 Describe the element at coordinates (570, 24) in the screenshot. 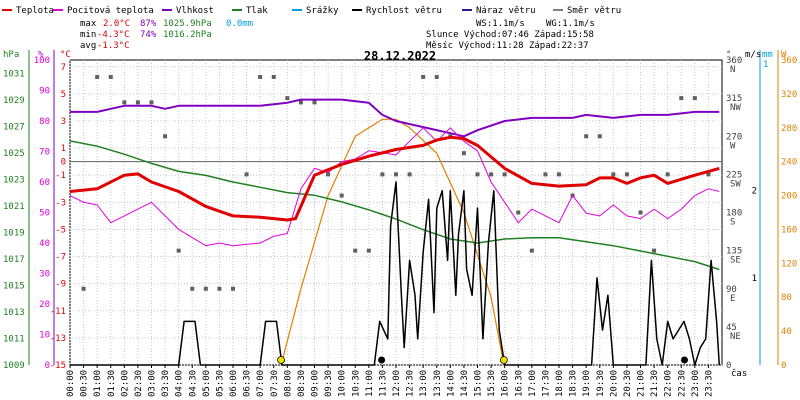

I see `stat-wg: WG:1.1m/s` at that location.